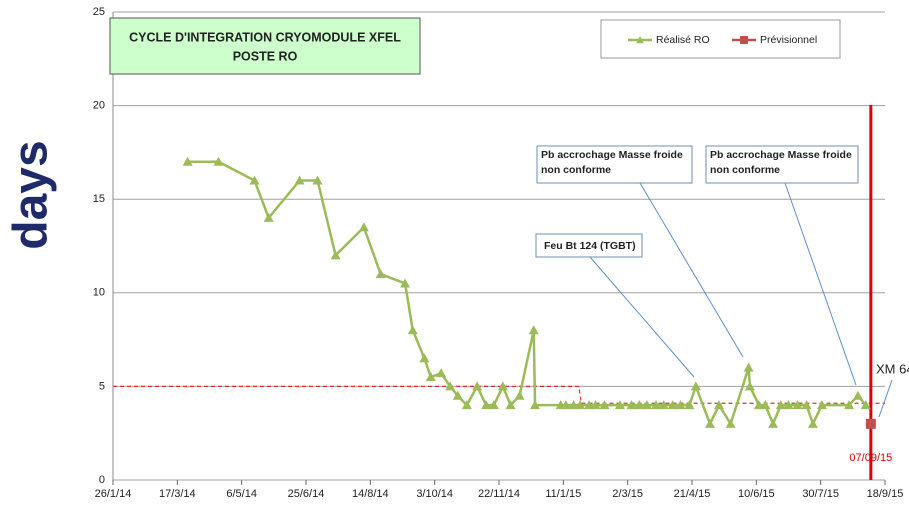 Image resolution: width=909 pixels, height=507 pixels. Describe the element at coordinates (722, 40) in the screenshot. I see `legend-items: Réalisé RO Prévisionnel` at that location.